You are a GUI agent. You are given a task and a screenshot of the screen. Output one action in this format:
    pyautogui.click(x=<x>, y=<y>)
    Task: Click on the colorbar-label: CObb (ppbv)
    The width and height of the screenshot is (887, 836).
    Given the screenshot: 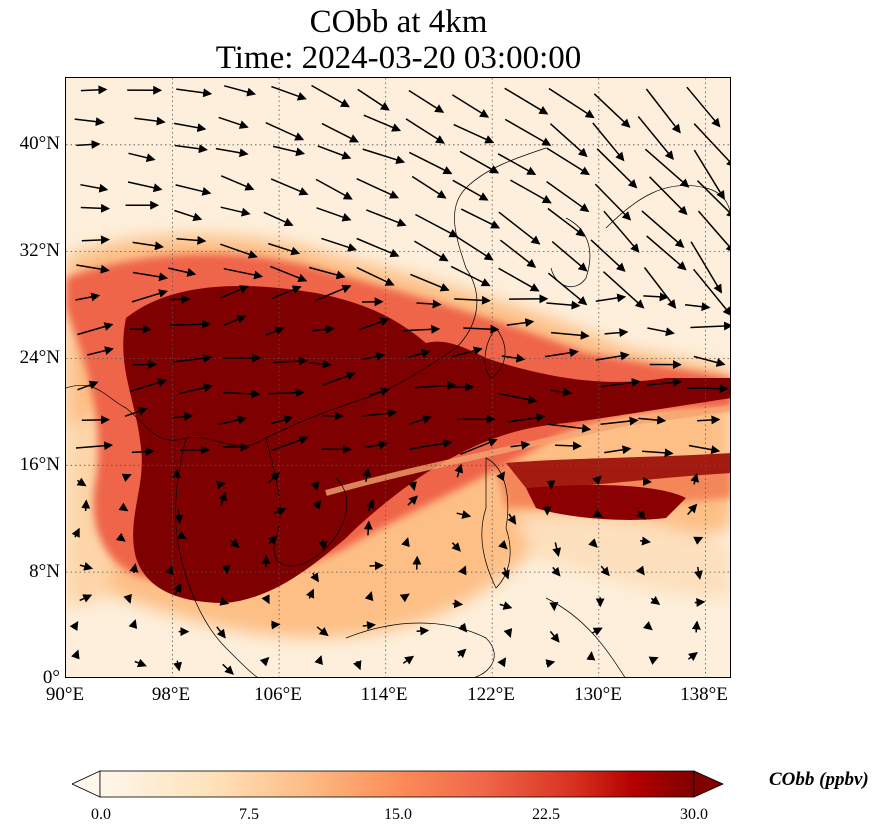 What is the action you would take?
    pyautogui.click(x=819, y=779)
    